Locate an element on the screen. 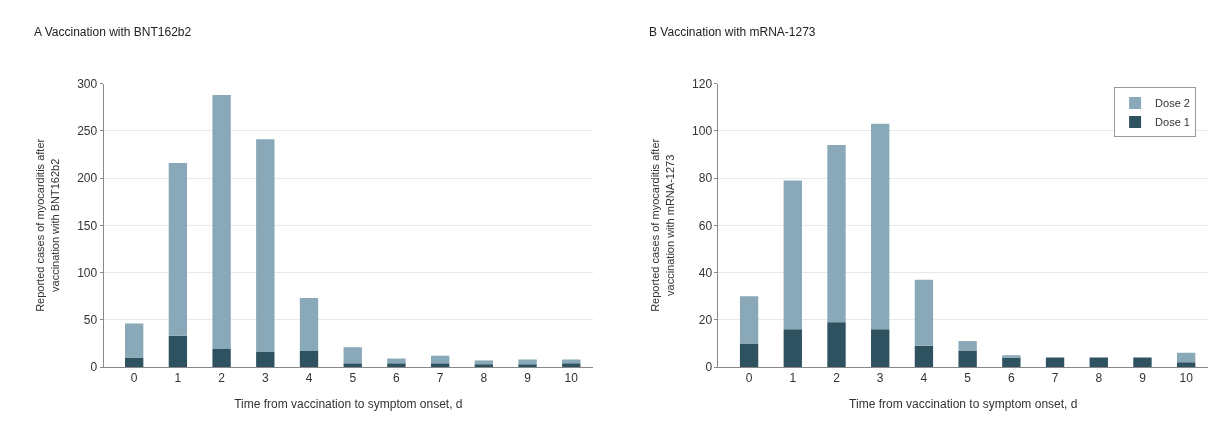  legend-label: Dose 1 is located at coordinates (1172, 122).